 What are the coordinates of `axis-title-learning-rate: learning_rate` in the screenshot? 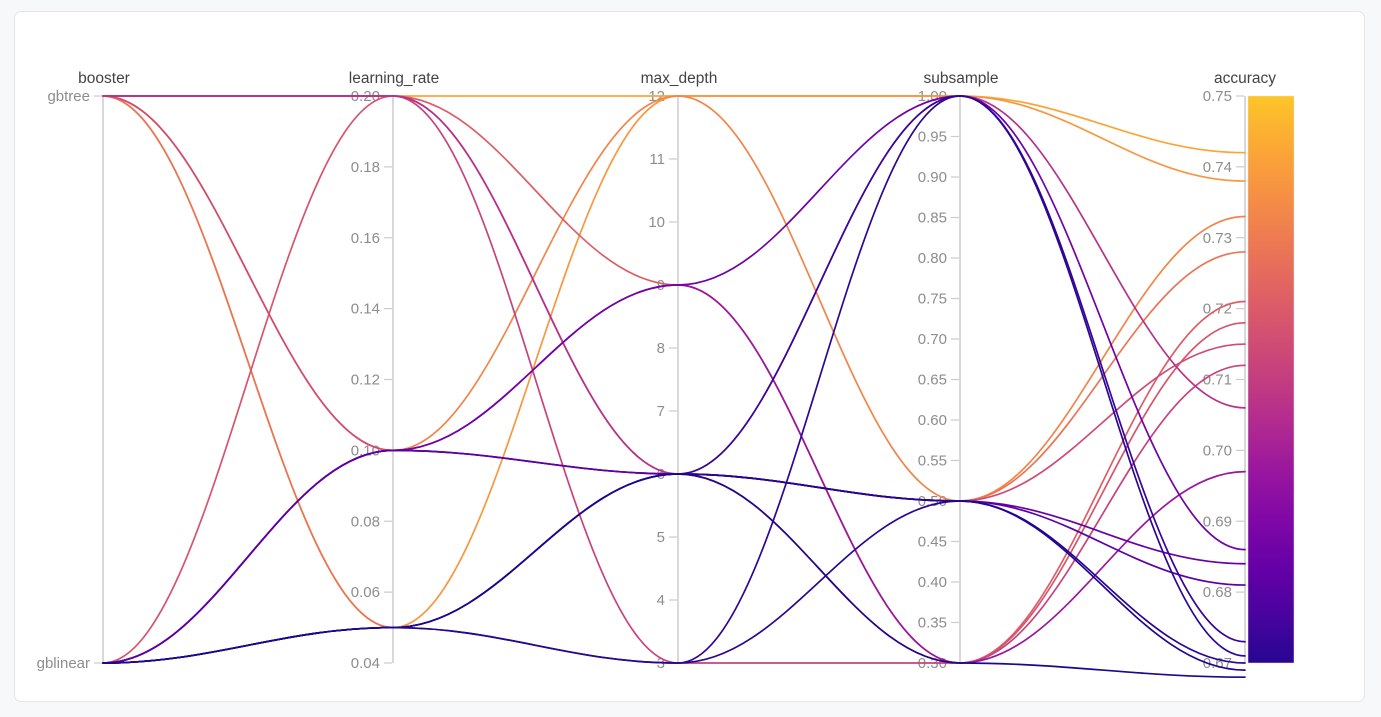 It's located at (394, 78).